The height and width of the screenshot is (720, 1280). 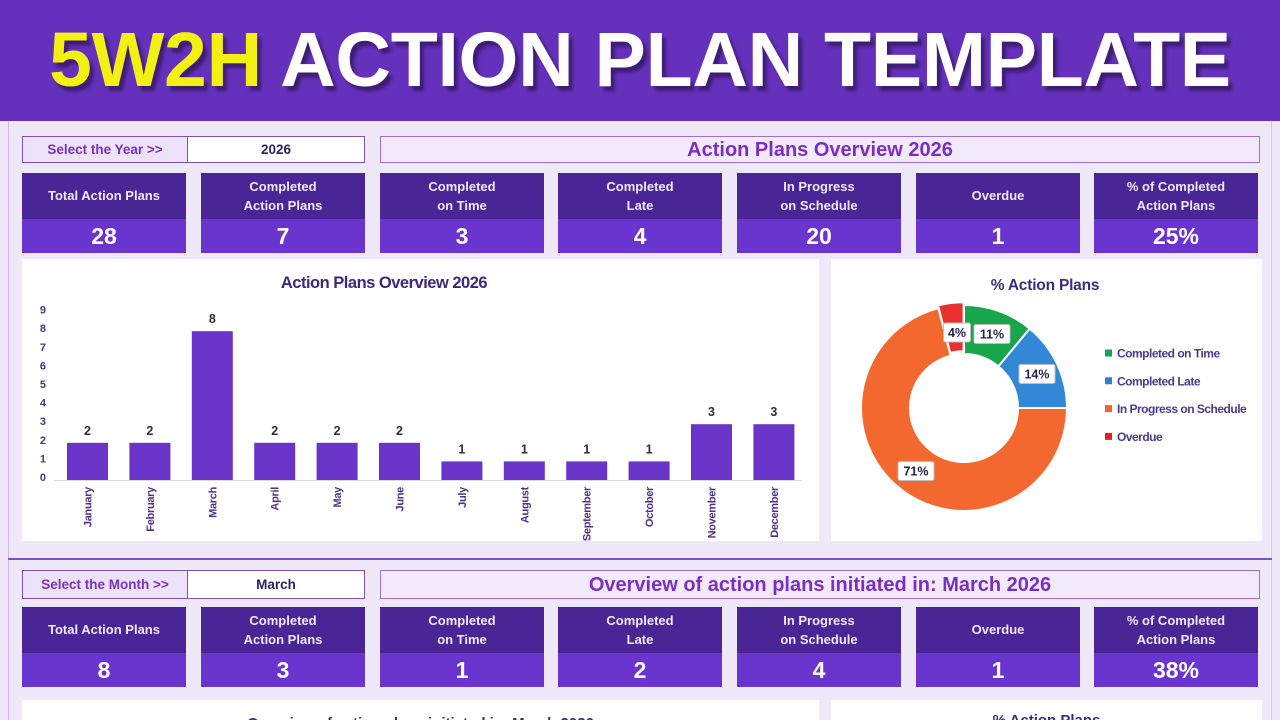 I want to click on svg-text: In Progress on Schedule, so click(x=1182, y=409).